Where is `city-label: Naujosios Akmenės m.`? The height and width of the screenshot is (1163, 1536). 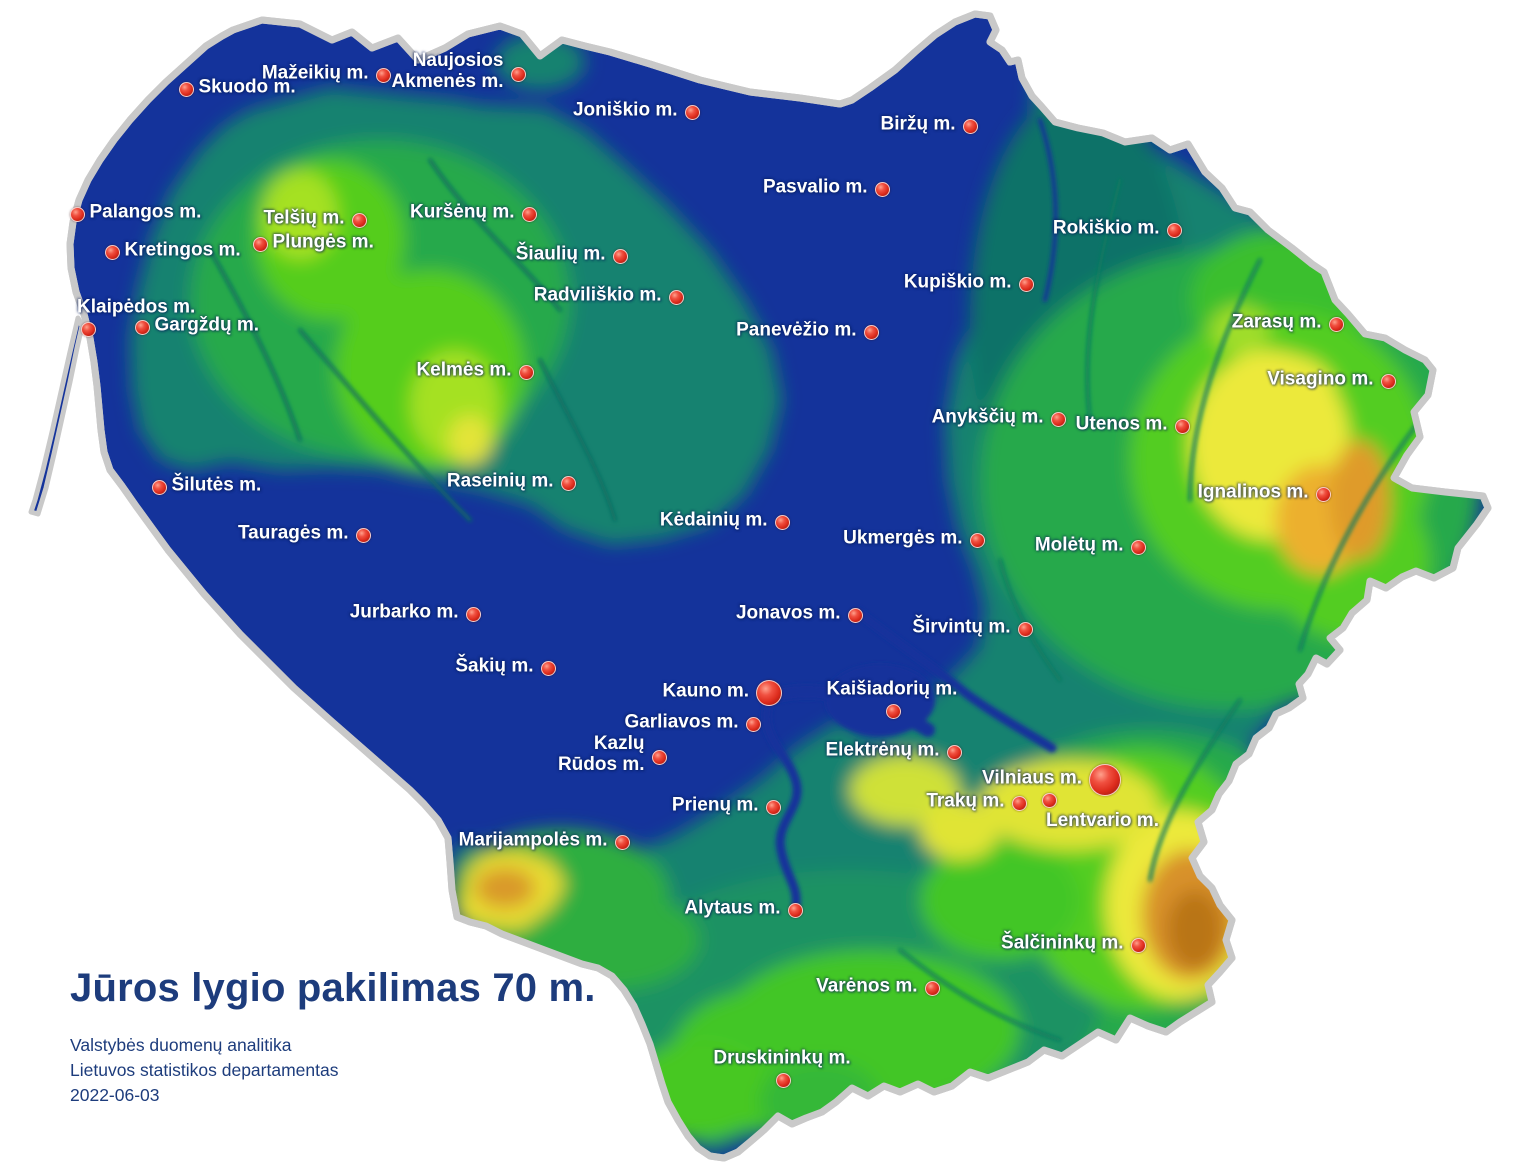 city-label: Naujosios Akmenės m. is located at coordinates (447, 71).